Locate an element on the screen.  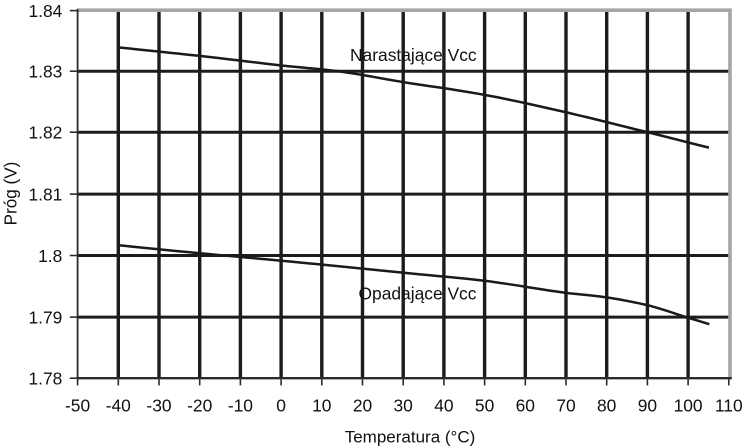
svg-text: 80 is located at coordinates (606, 405).